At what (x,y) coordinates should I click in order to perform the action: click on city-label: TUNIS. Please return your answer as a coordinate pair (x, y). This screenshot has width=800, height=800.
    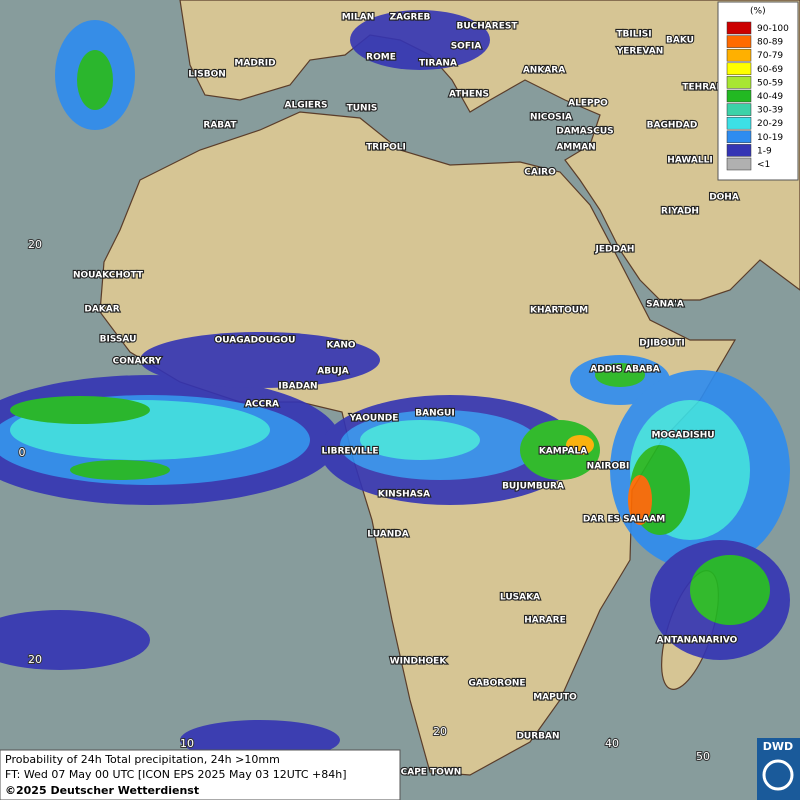
    Looking at the image, I should click on (362, 109).